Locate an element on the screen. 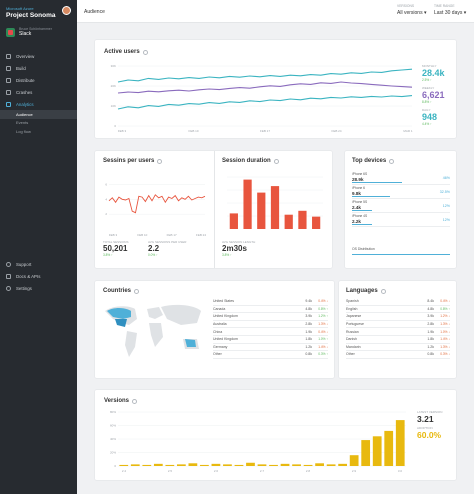 The image size is (474, 494). y-tick-label: 40% is located at coordinates (113, 439).